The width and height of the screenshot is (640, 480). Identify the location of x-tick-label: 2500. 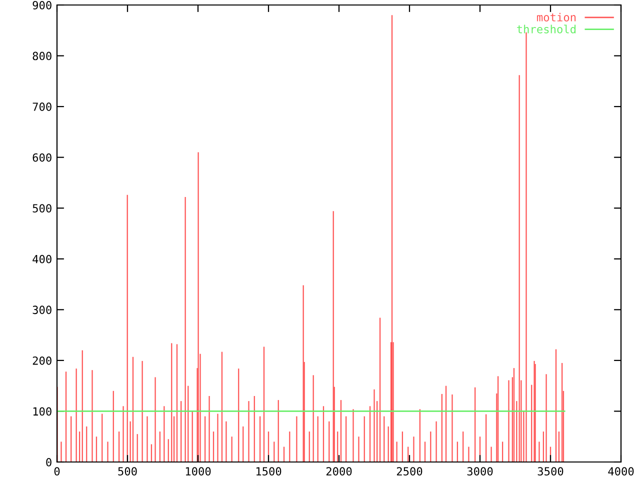
(409, 471).